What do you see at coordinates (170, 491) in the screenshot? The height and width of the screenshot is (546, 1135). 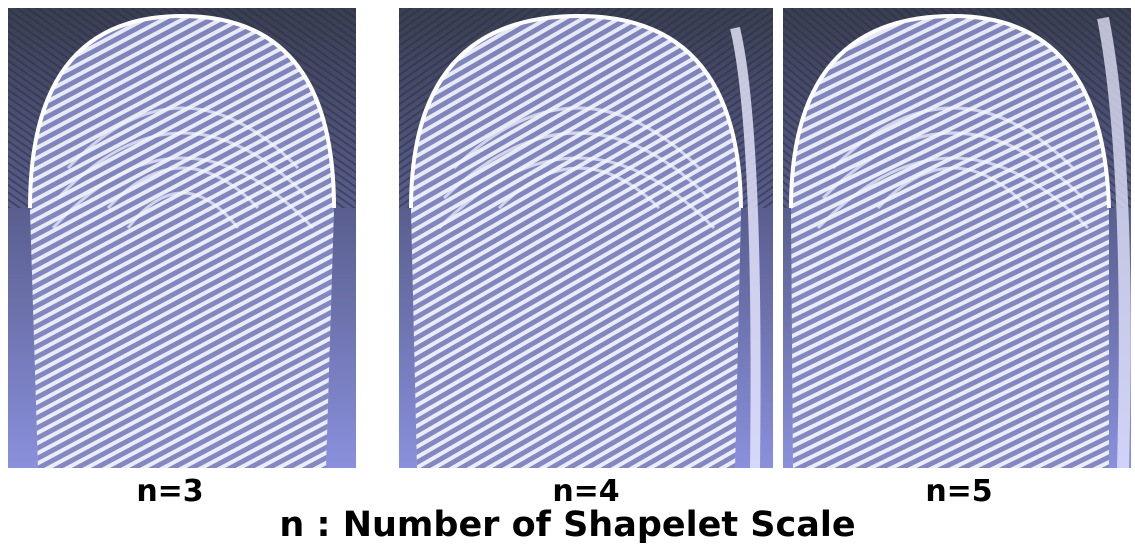 I see `panel-label-n3: n=3` at bounding box center [170, 491].